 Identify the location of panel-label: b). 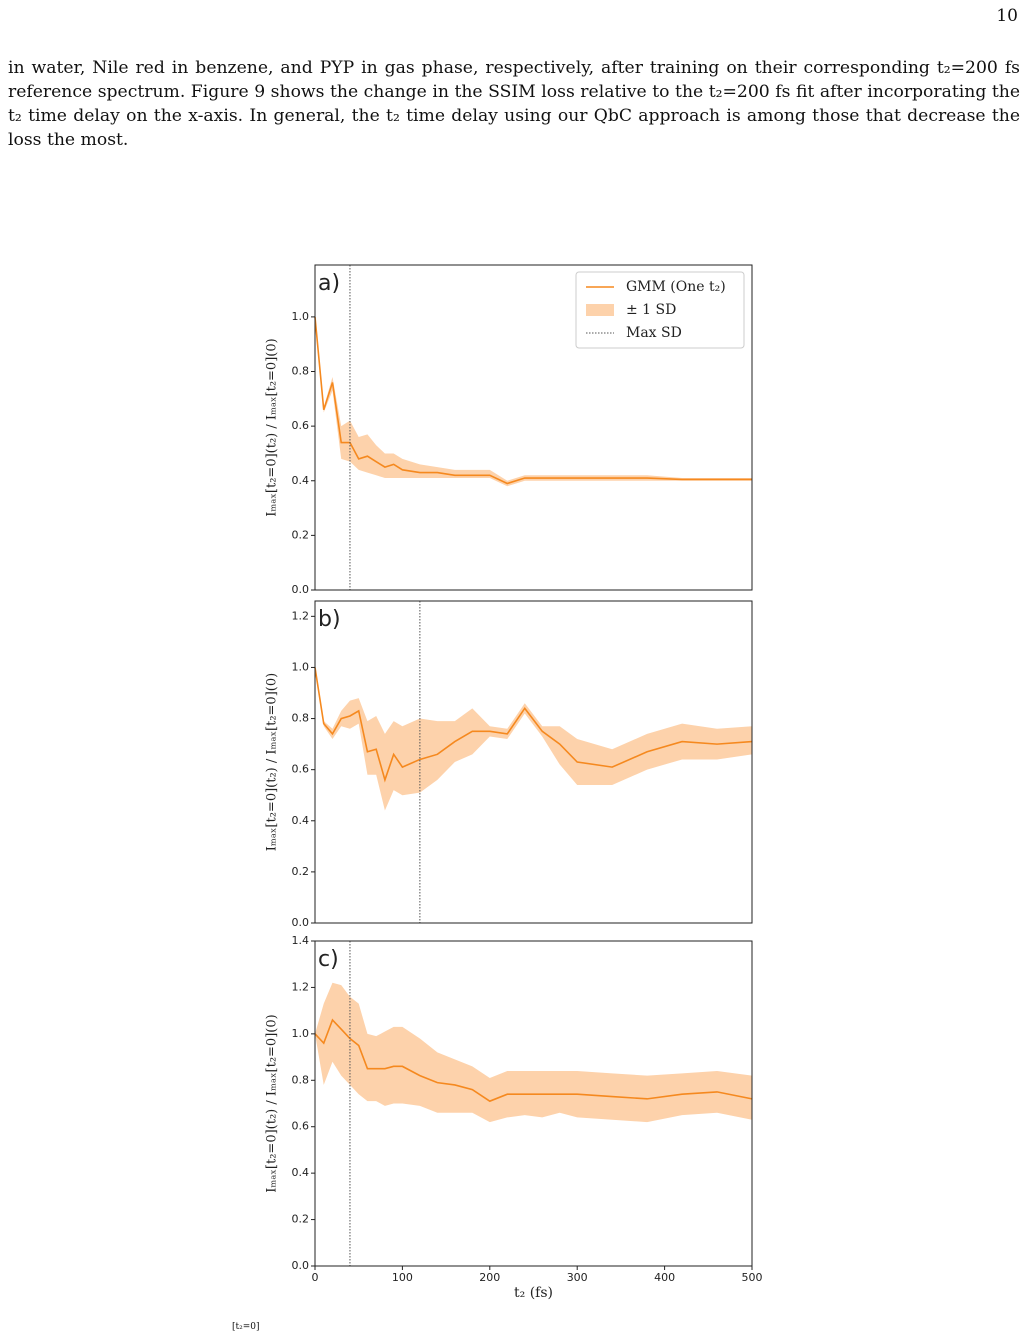
(329, 619).